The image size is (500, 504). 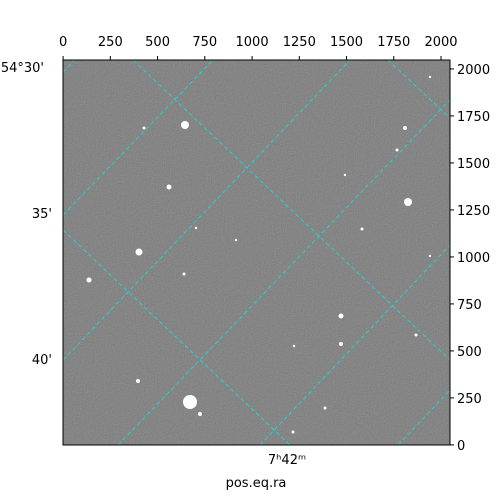 What do you see at coordinates (473, 258) in the screenshot?
I see `y-tick-label: 1000` at bounding box center [473, 258].